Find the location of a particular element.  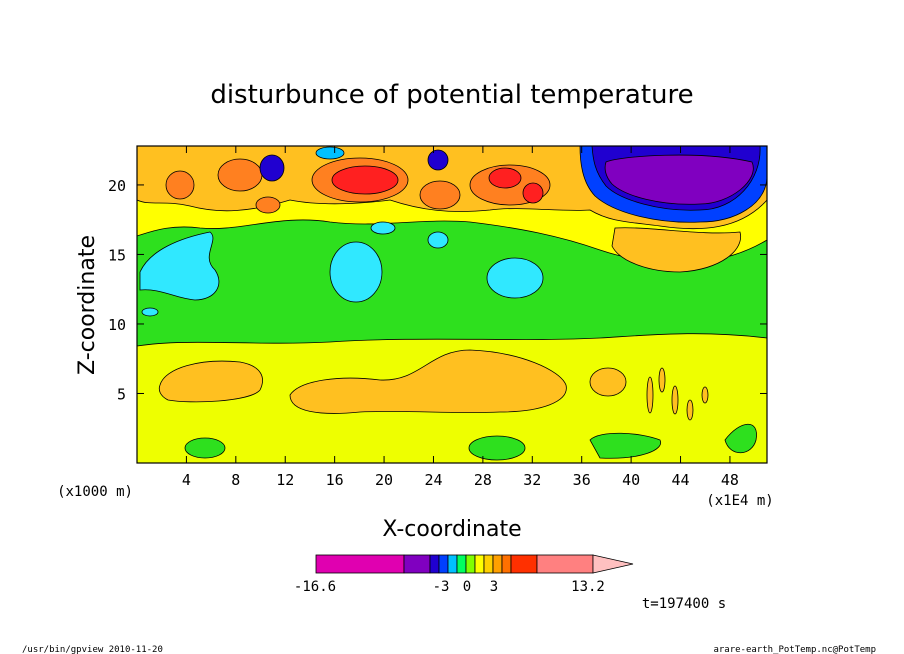

x-tick-label: 44 is located at coordinates (680, 480).